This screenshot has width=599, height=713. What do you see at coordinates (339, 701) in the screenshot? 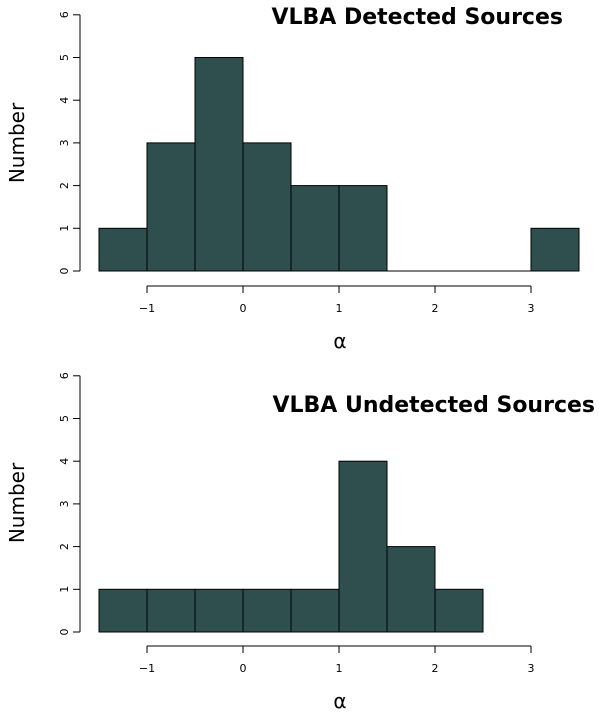
I see `x-axis-title-undetected: α` at bounding box center [339, 701].